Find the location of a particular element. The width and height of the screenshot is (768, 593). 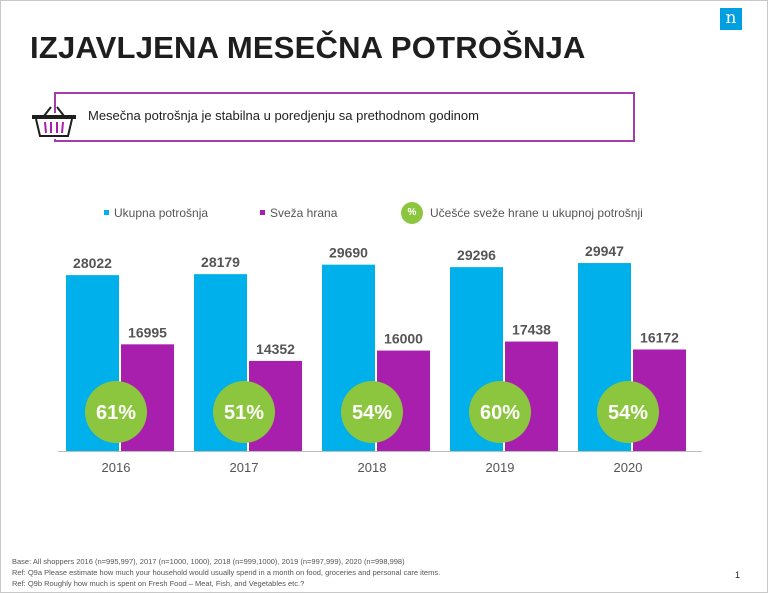

share-circle-2017 is located at coordinates (244, 412).